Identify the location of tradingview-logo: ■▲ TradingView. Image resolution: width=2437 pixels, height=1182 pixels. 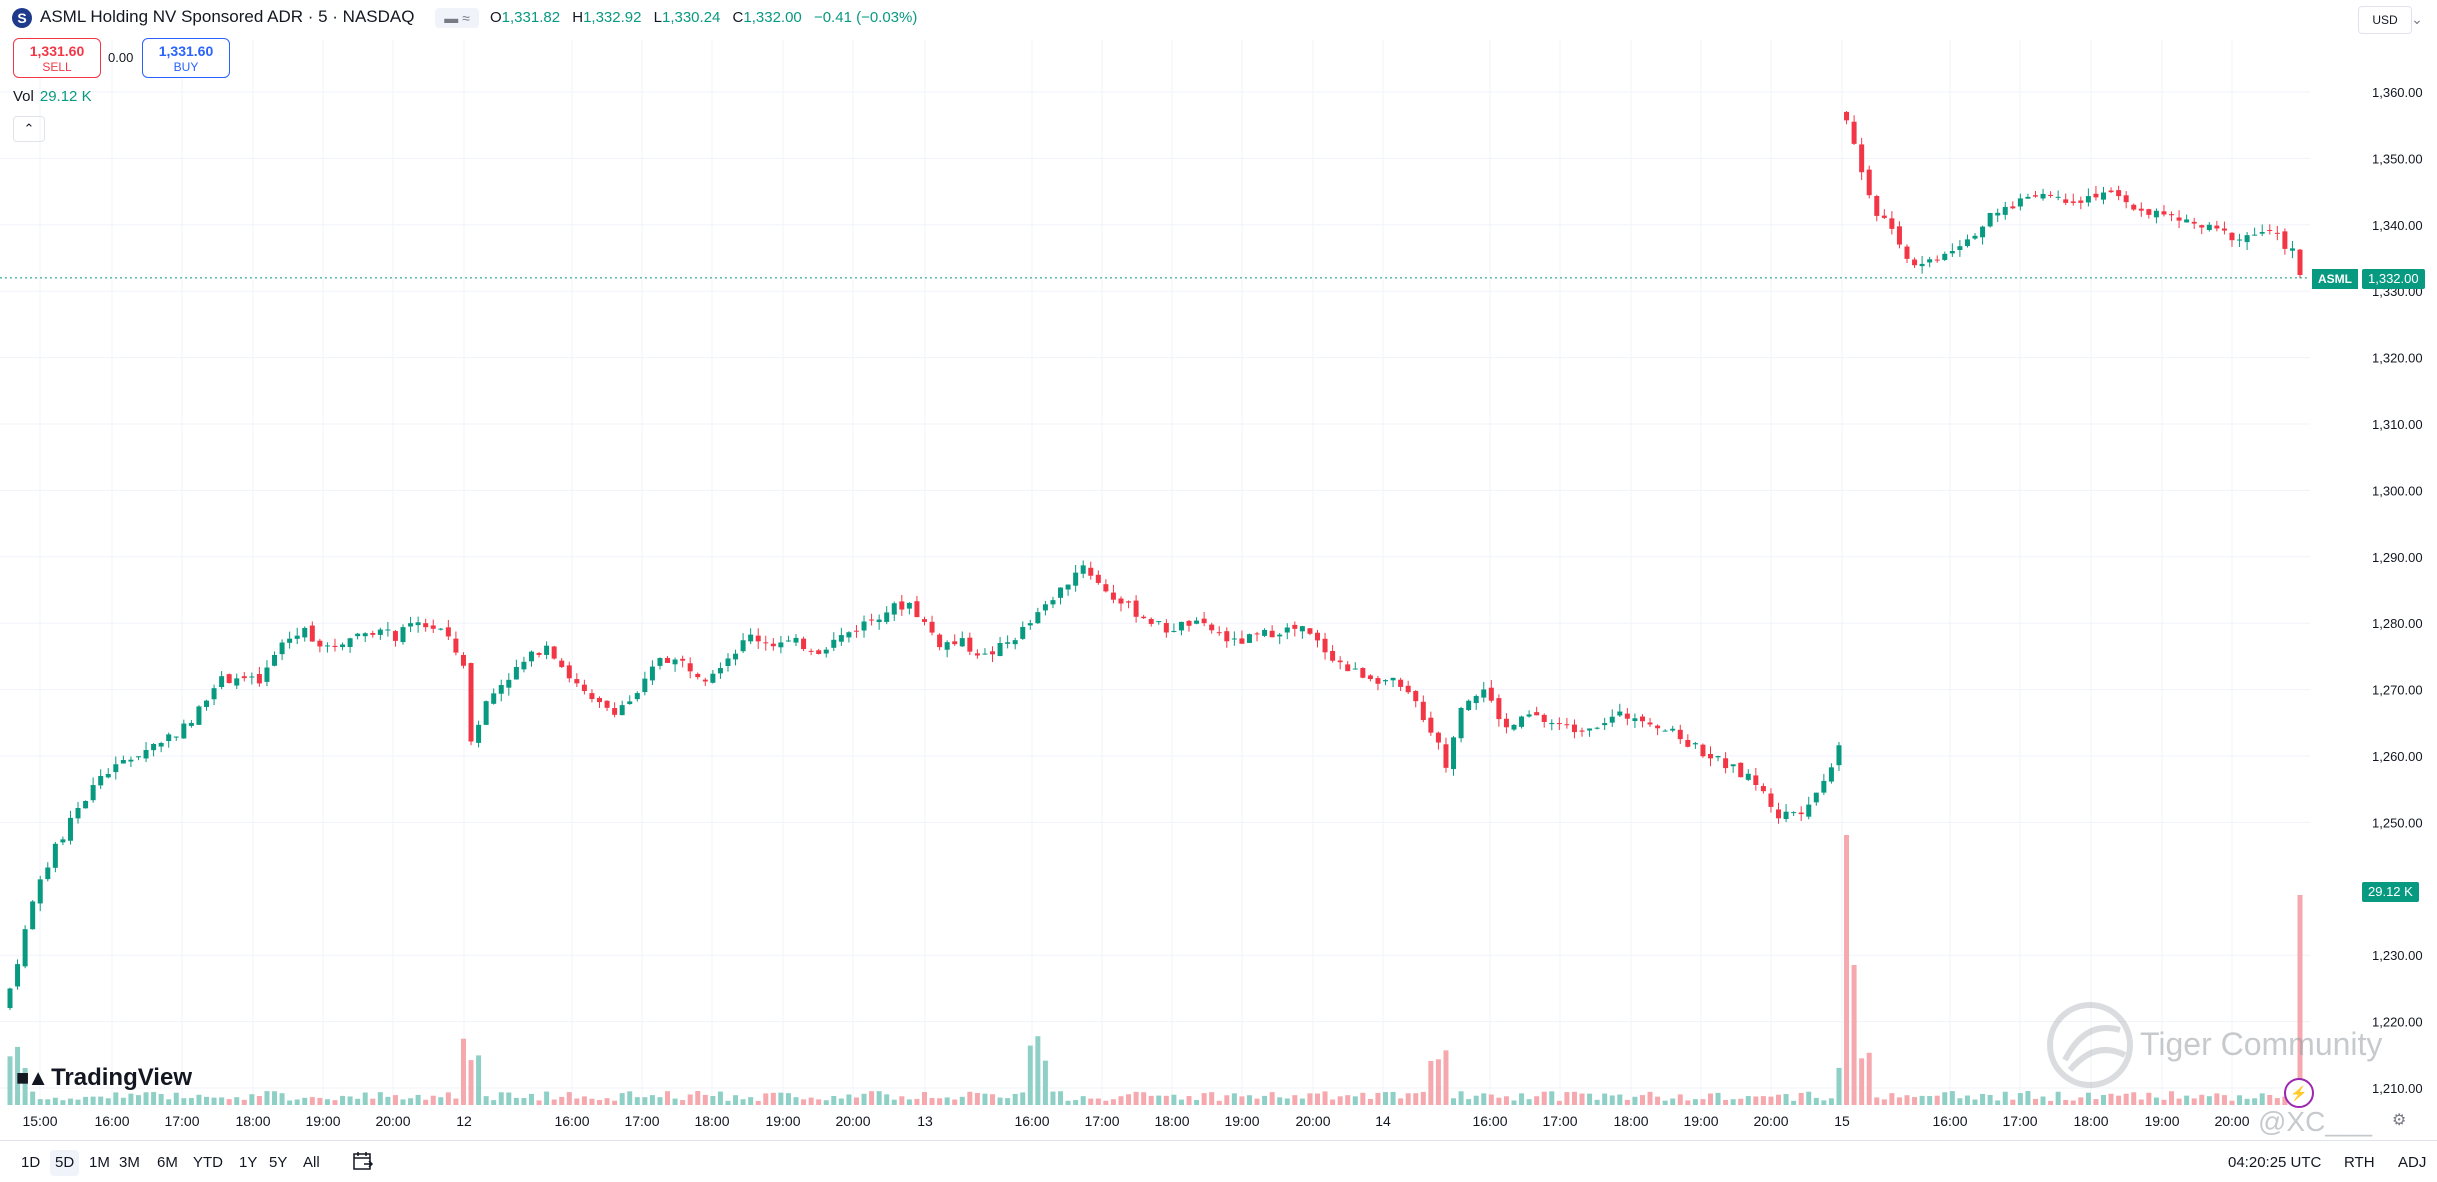
(104, 1078).